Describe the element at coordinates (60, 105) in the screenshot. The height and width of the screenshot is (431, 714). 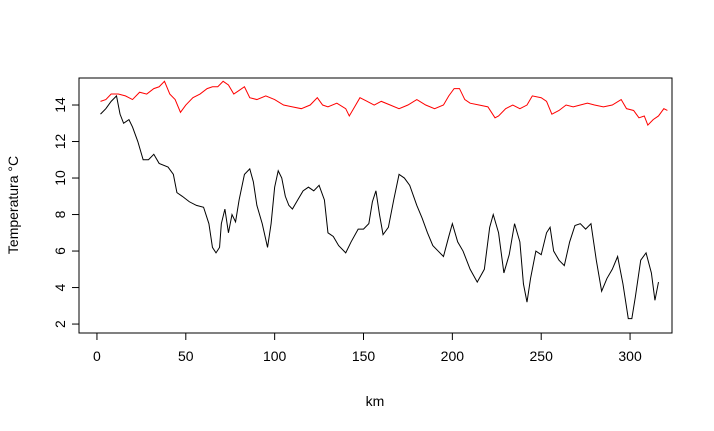
I see `y-tick-label: 14` at that location.